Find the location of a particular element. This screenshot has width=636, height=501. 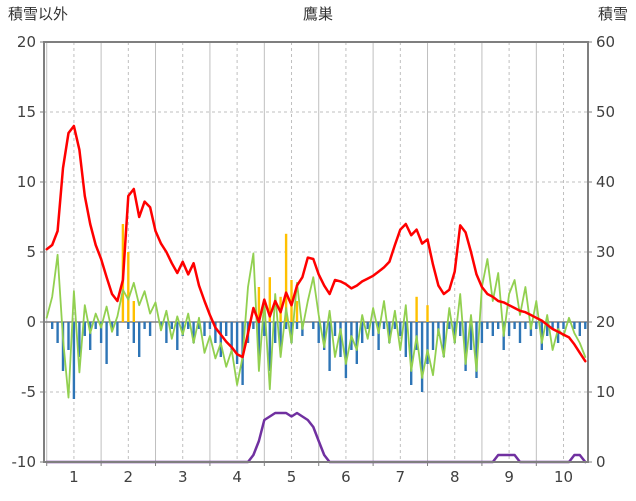

svg-text: 15 is located at coordinates (26, 112).